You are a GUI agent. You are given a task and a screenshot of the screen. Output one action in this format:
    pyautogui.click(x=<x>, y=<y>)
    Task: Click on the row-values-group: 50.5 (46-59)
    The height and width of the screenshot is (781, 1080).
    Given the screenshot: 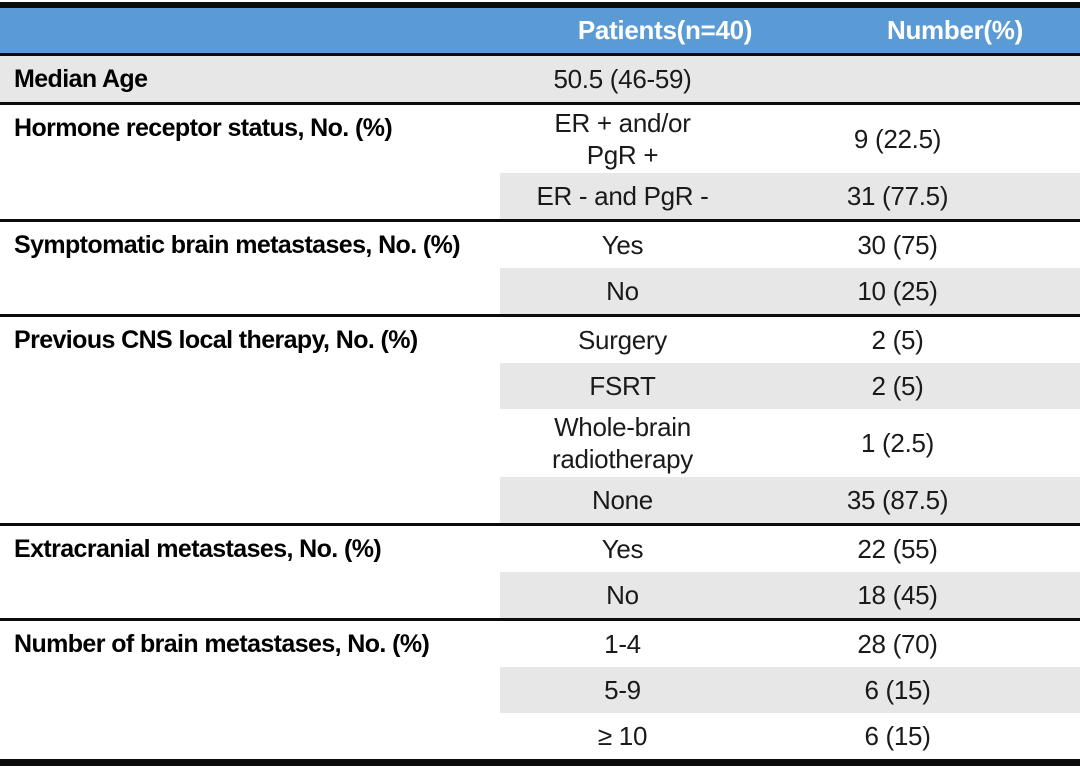 What is the action you would take?
    pyautogui.click(x=790, y=79)
    